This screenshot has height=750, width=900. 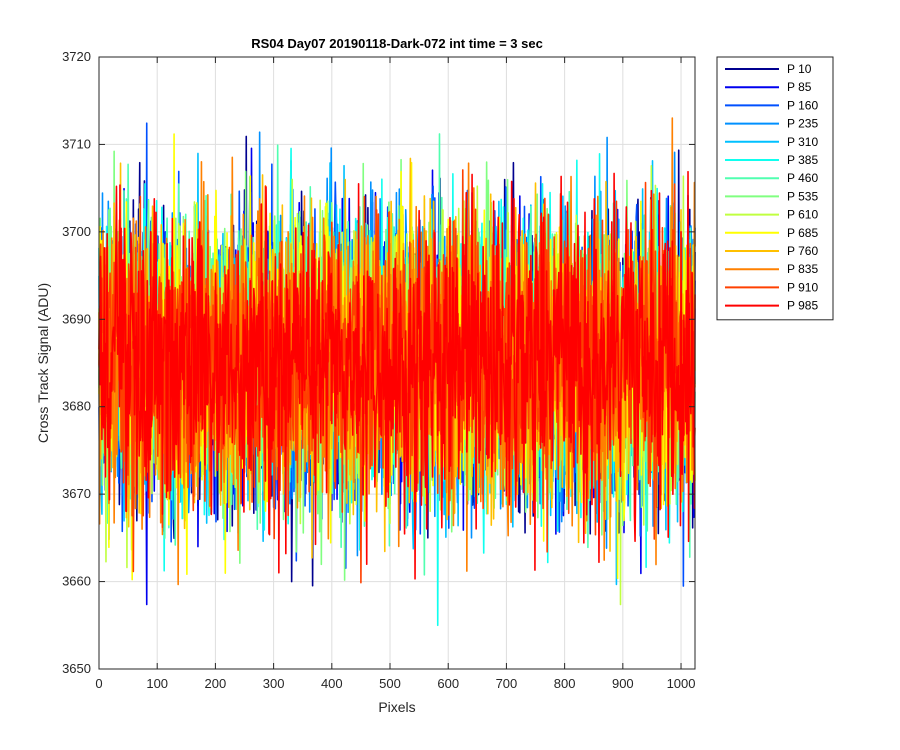 What do you see at coordinates (507, 683) in the screenshot?
I see `x-tick-label: 700` at bounding box center [507, 683].